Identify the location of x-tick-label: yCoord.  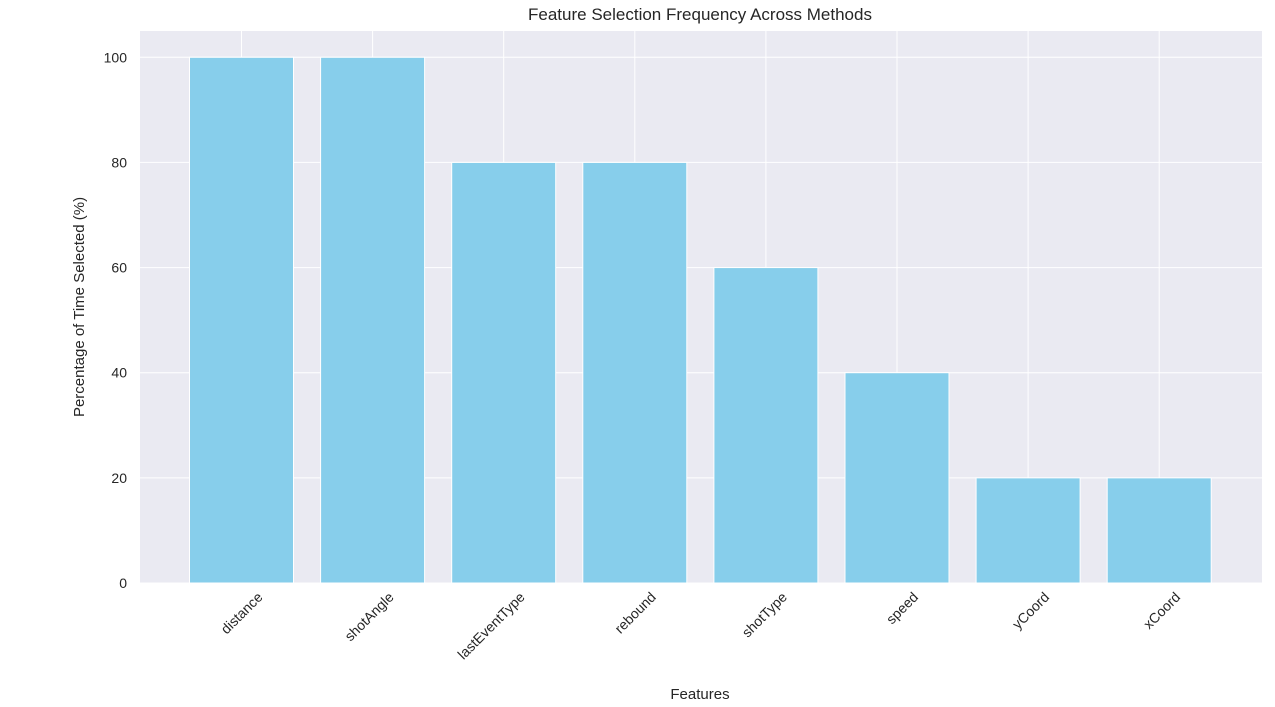
(1030, 610).